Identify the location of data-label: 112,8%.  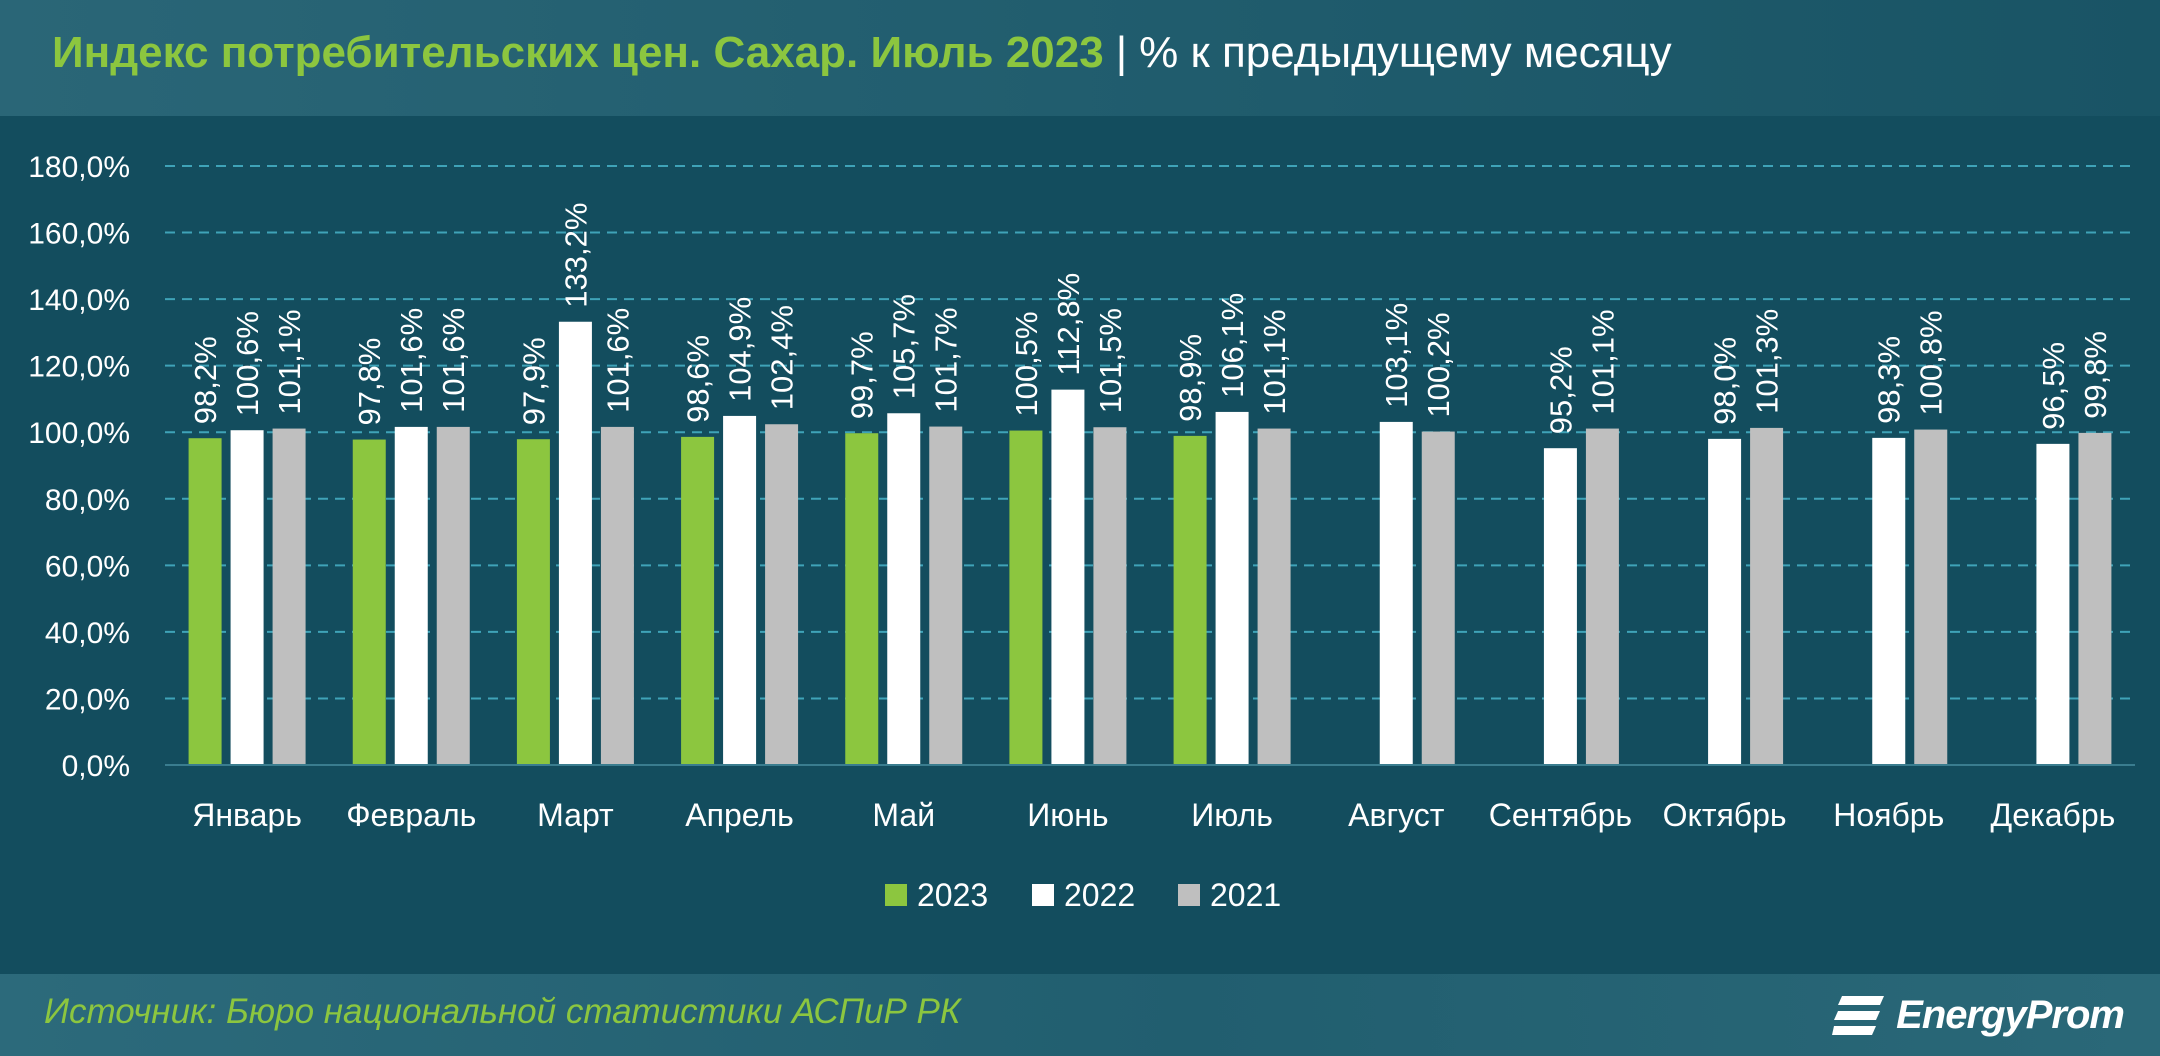
(1068, 324).